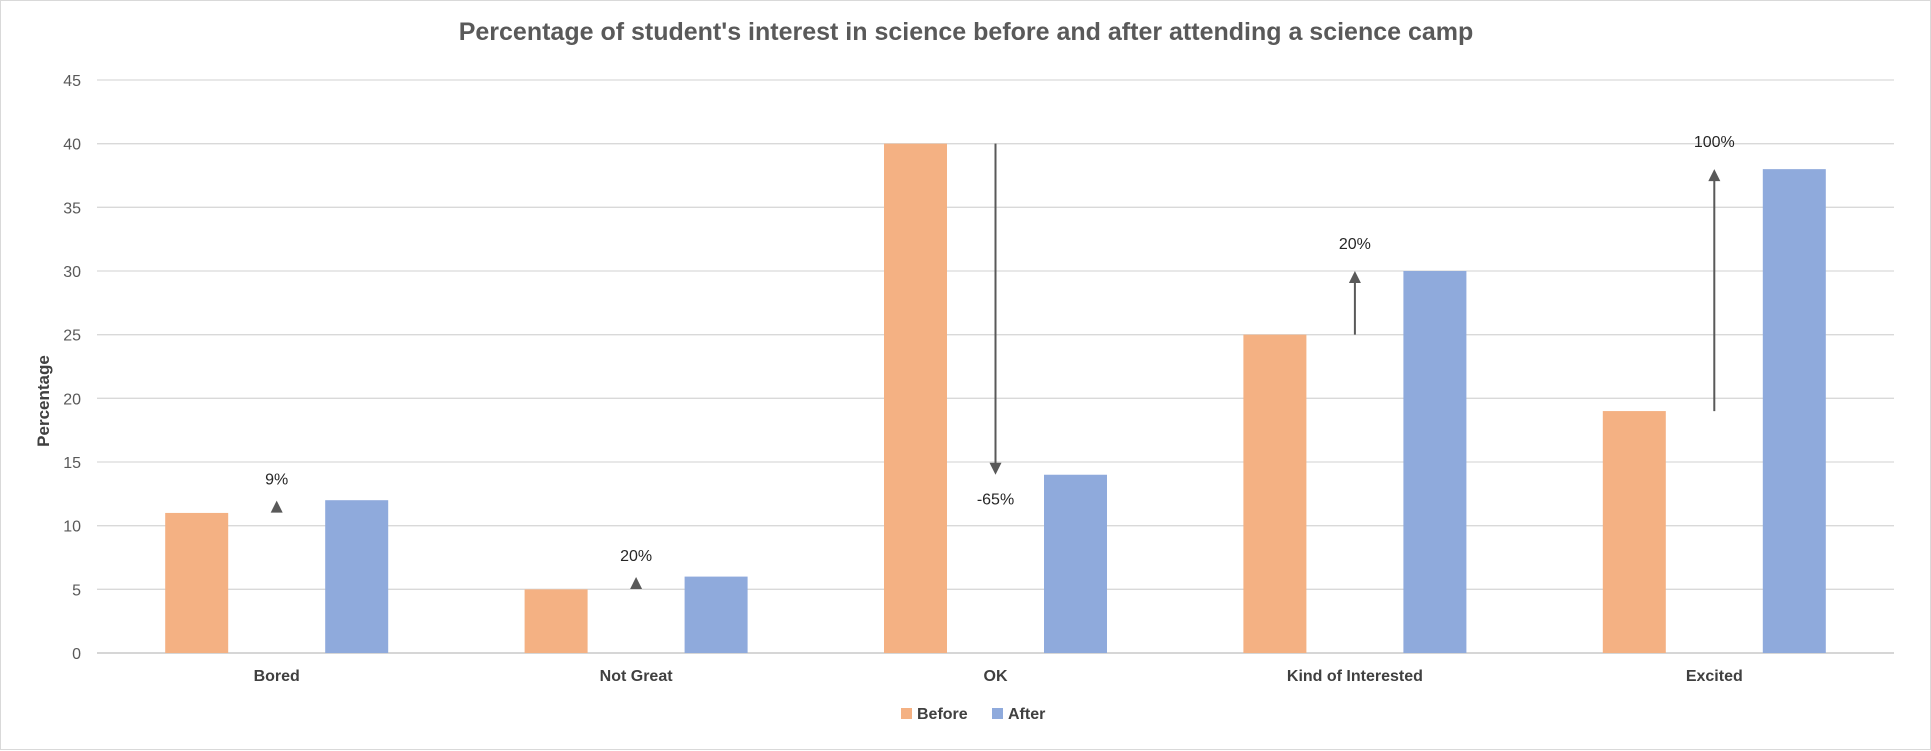  I want to click on y-axis-tick-labels: 0 5 10 15 20 25 30 35 40 45, so click(72, 368).